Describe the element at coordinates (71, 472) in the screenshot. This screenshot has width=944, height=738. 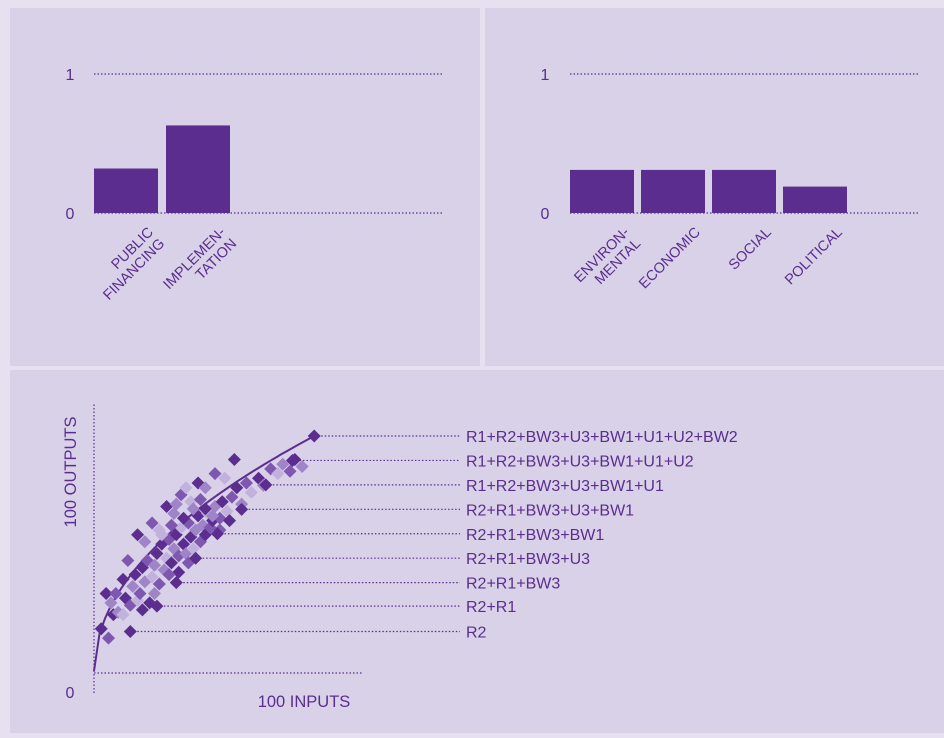
I see `y-axis-label: 100 OUTPUTS` at that location.